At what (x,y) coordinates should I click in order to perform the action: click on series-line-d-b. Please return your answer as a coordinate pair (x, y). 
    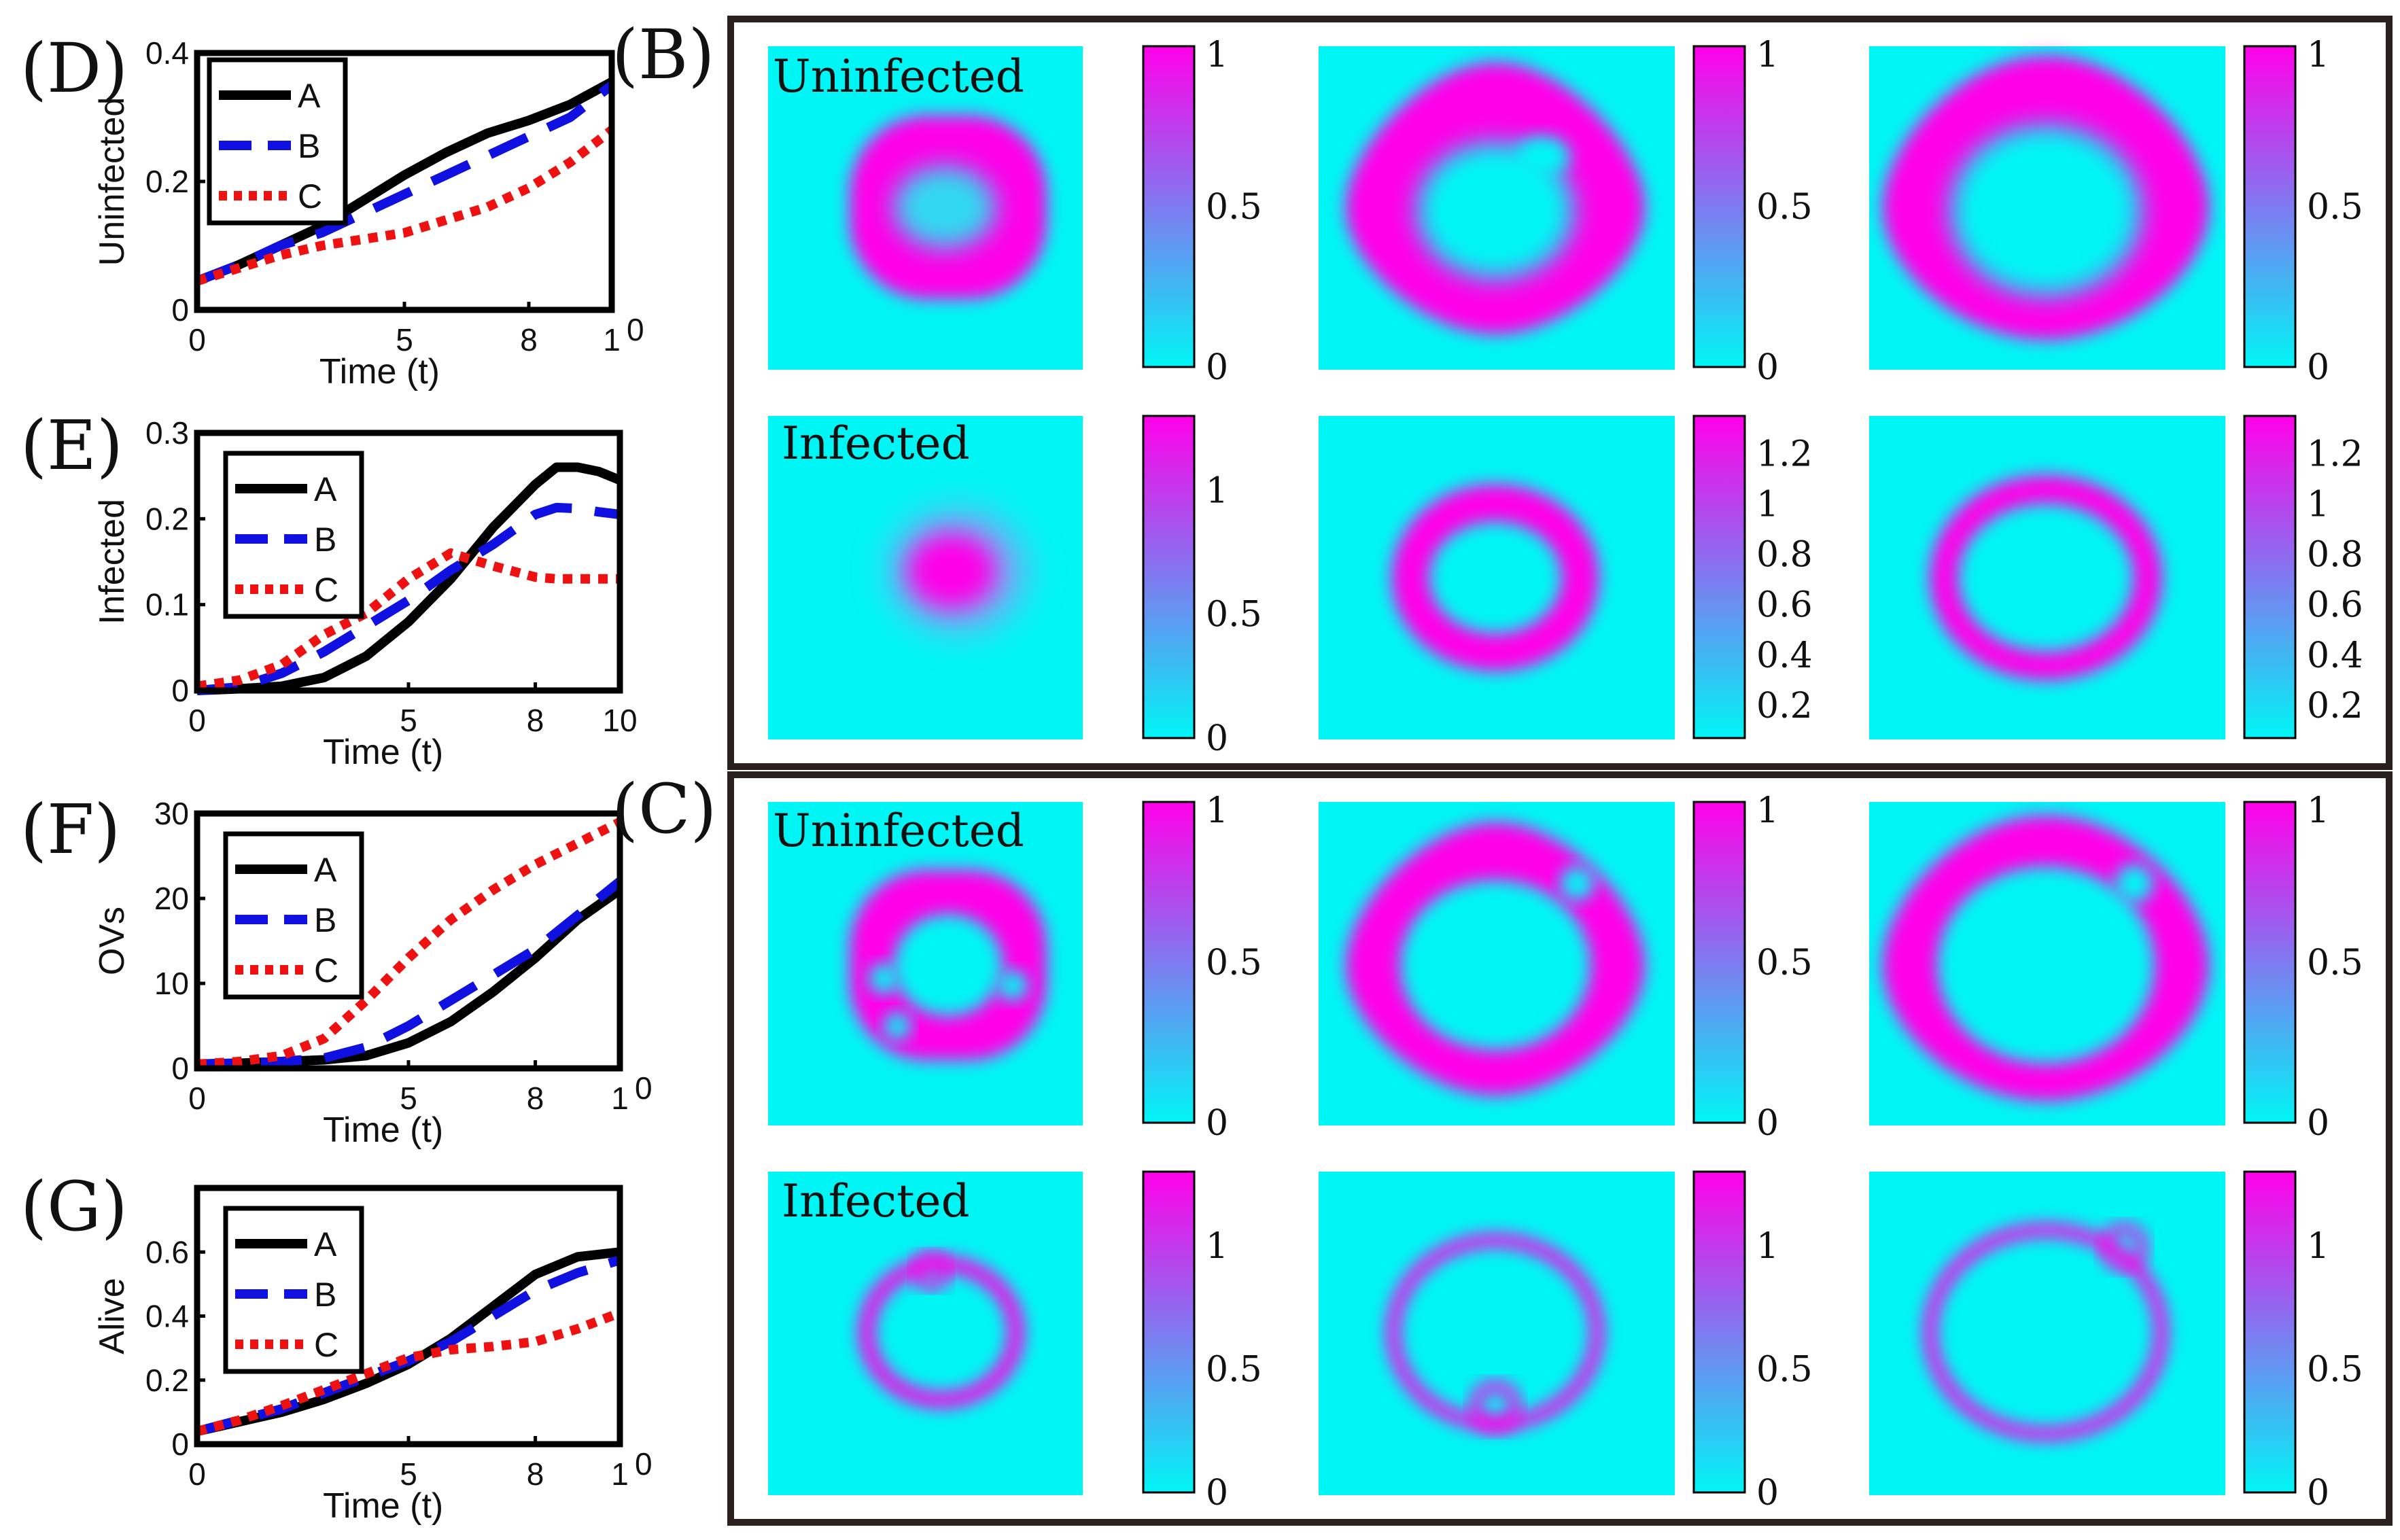
    Looking at the image, I should click on (405, 184).